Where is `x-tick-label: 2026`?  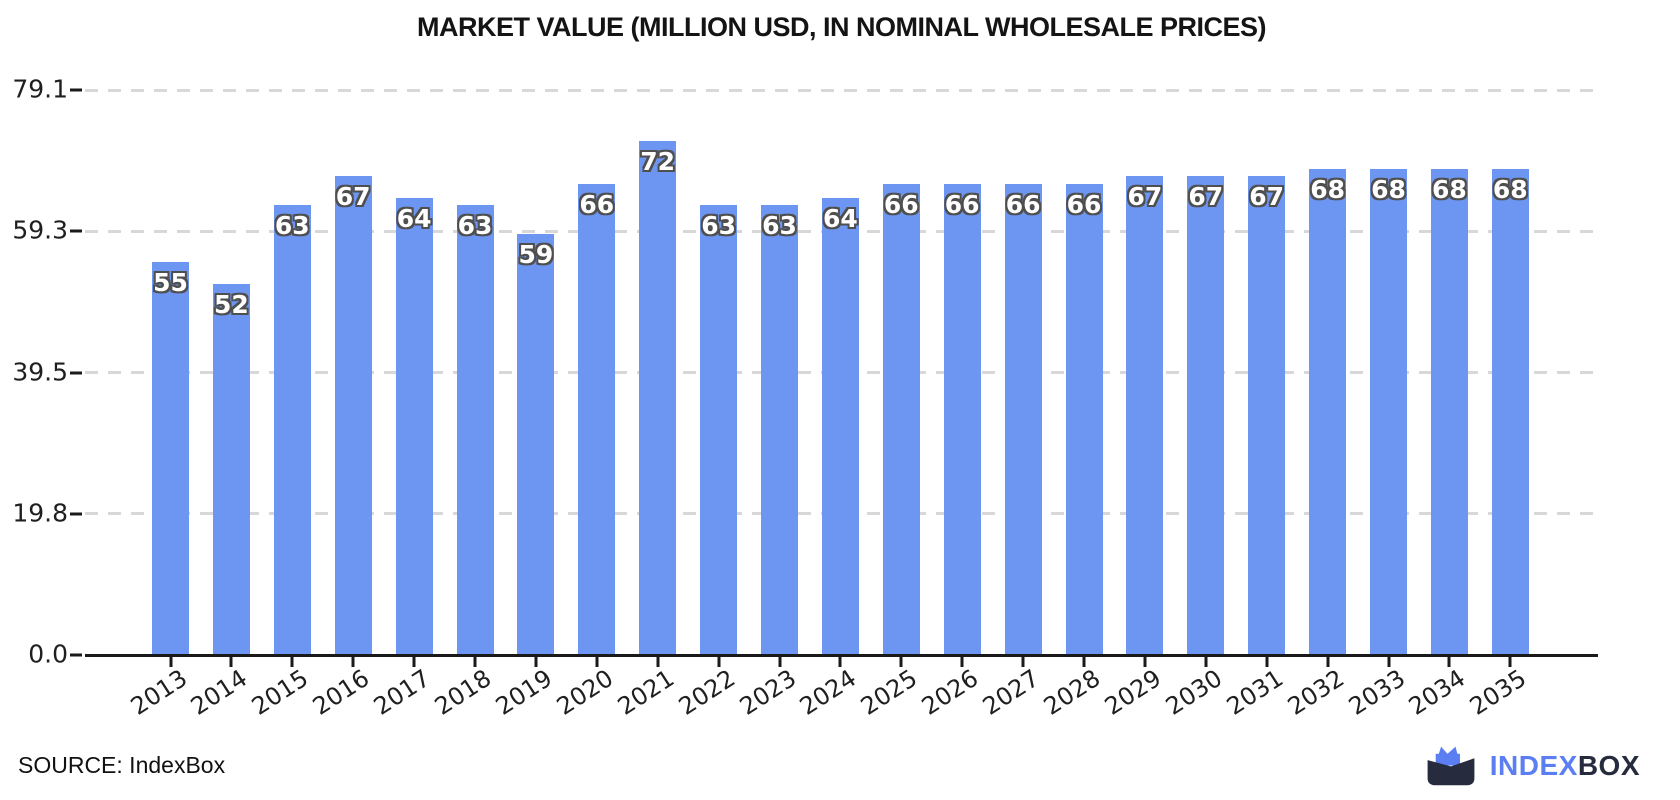
x-tick-label: 2026 is located at coordinates (950, 692).